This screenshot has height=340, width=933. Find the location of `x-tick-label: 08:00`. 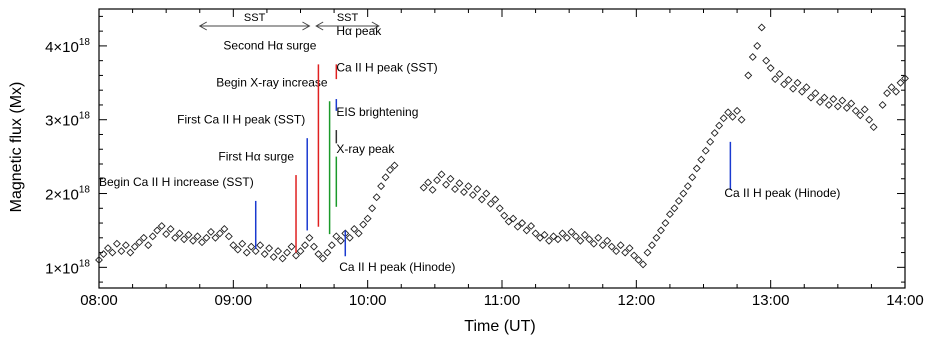

x-tick-label: 08:00 is located at coordinates (99, 300).